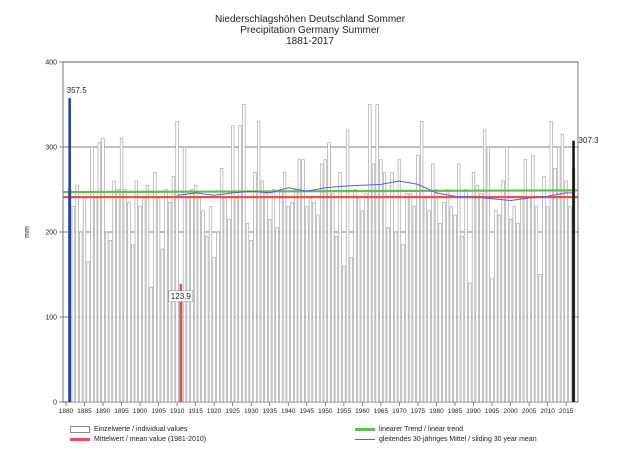 This screenshot has width=620, height=461. What do you see at coordinates (455, 308) in the screenshot?
I see `bar-1985` at bounding box center [455, 308].